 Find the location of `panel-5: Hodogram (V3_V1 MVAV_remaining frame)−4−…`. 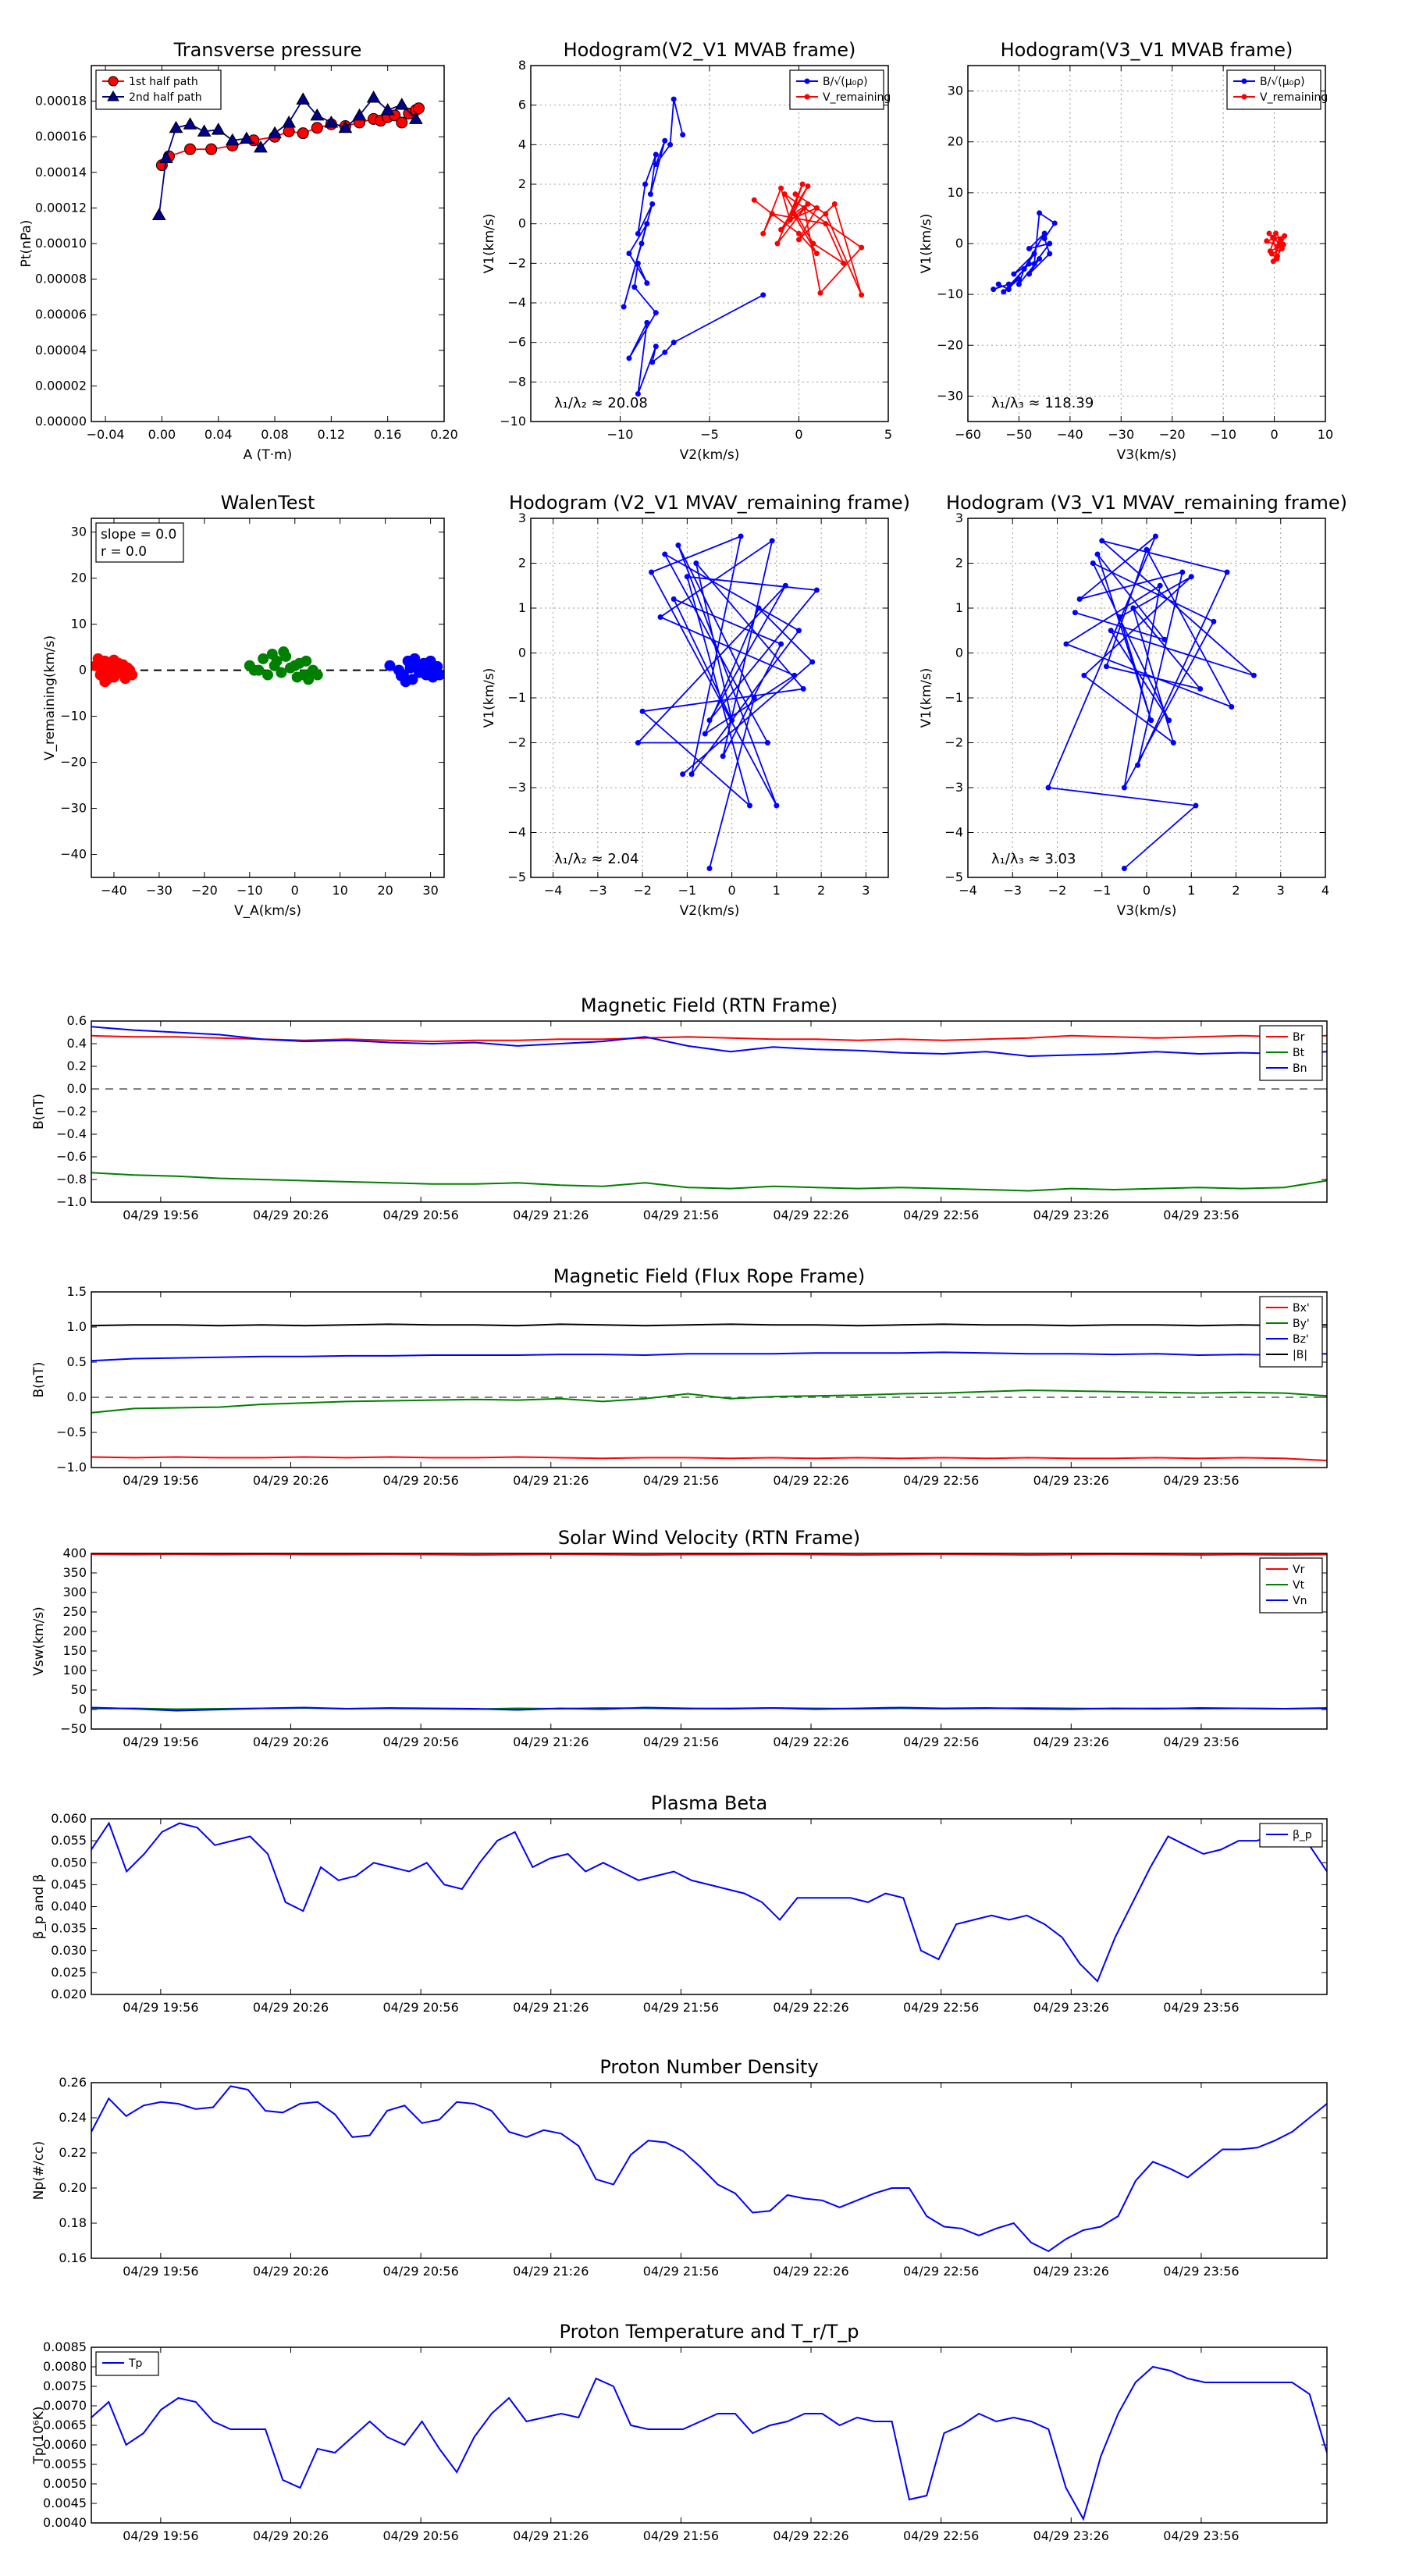

panel-5: Hodogram (V3_V1 MVAV_remaining frame)−4−… is located at coordinates (1133, 705).